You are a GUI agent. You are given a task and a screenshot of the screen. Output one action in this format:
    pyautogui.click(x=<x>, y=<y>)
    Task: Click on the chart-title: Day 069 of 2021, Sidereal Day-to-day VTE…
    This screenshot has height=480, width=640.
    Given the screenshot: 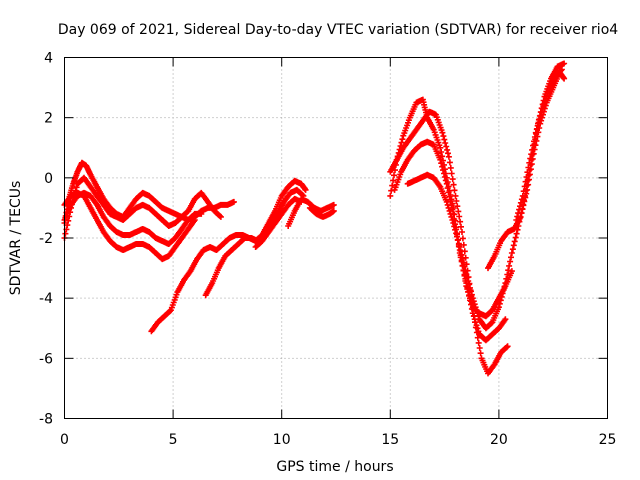 What is the action you would take?
    pyautogui.click(x=338, y=30)
    